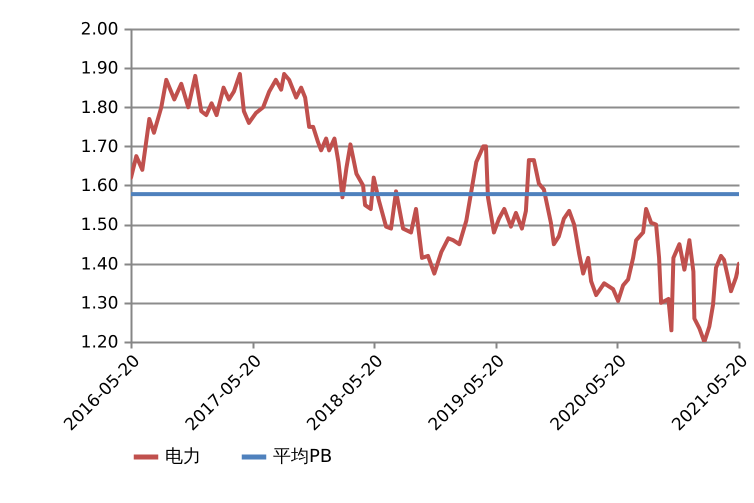  What do you see at coordinates (99, 108) in the screenshot?
I see `y-tick-label: 1.80` at bounding box center [99, 108].